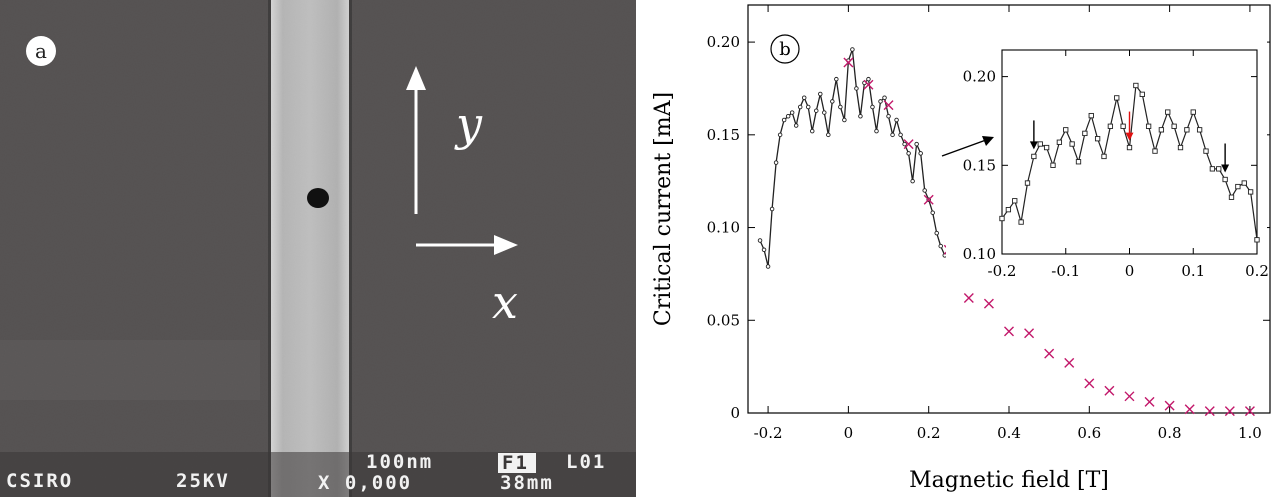 Image resolution: width=1284 pixels, height=497 pixels. I want to click on inset-y-tick-label: 0.20, so click(979, 77).